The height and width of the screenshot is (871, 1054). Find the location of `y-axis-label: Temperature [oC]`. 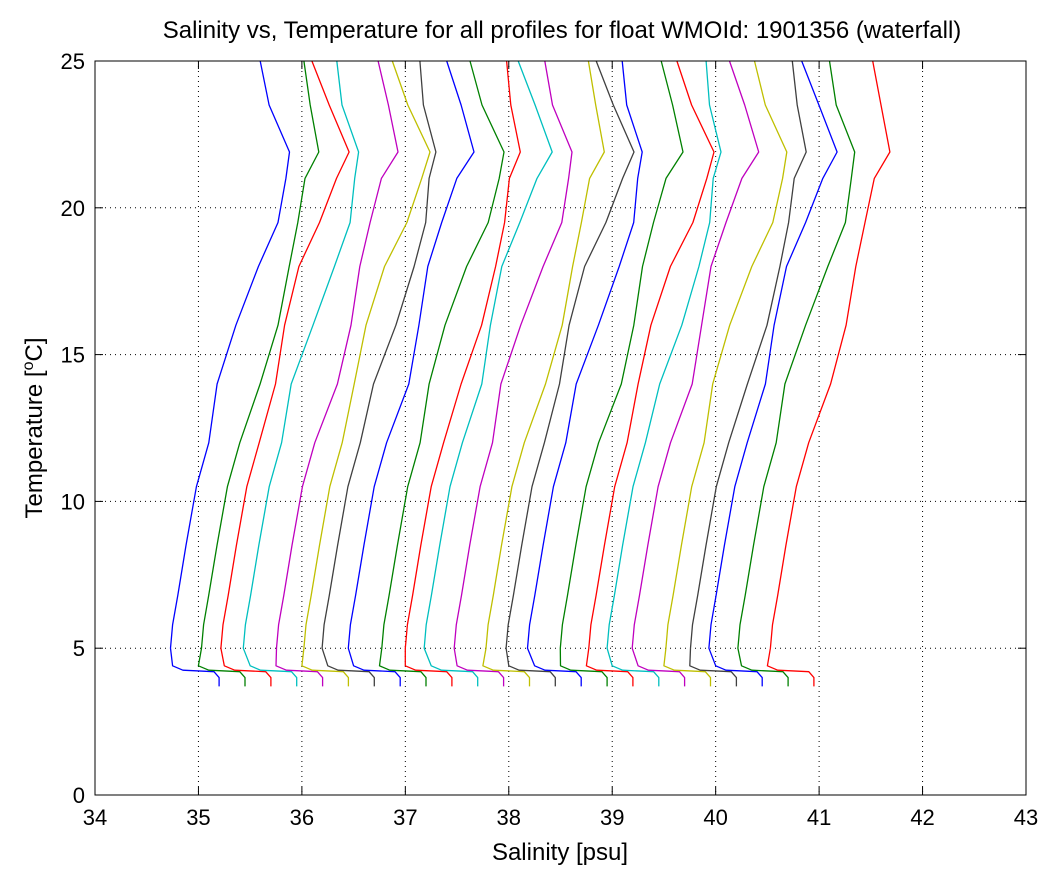

y-axis-label: Temperature [oC] is located at coordinates (34, 428).